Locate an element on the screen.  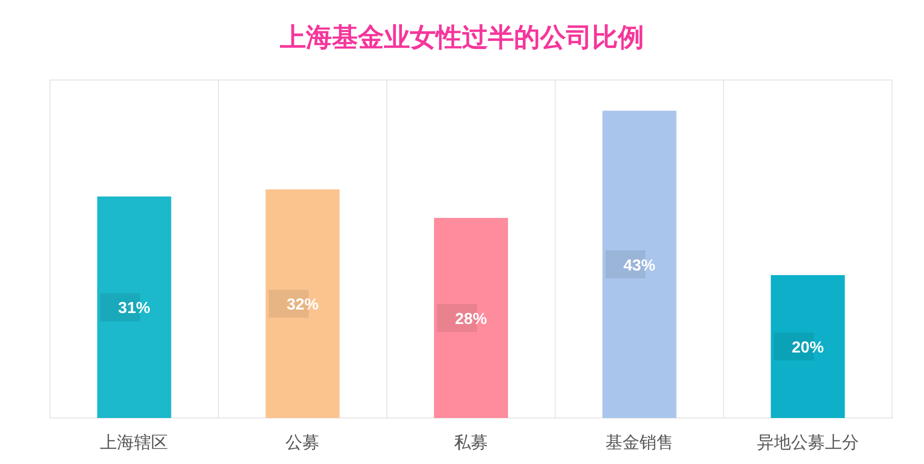
data-label: 31% is located at coordinates (134, 309).